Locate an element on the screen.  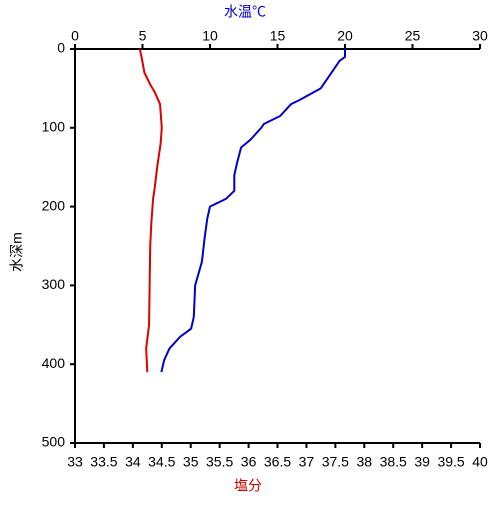
x-tick-label: 36 is located at coordinates (249, 462).